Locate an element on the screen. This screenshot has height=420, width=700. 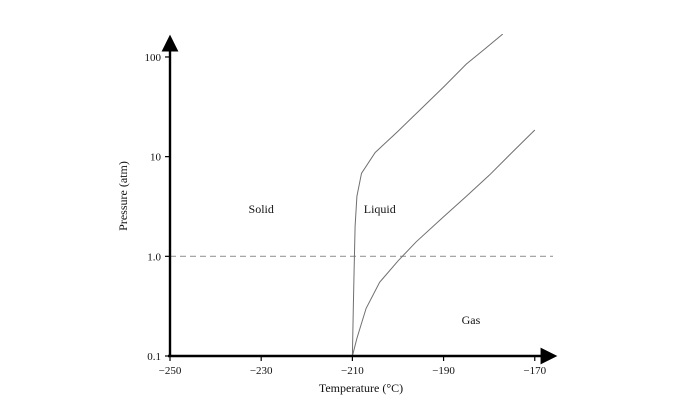
x-tick-label: −230 is located at coordinates (261, 371).